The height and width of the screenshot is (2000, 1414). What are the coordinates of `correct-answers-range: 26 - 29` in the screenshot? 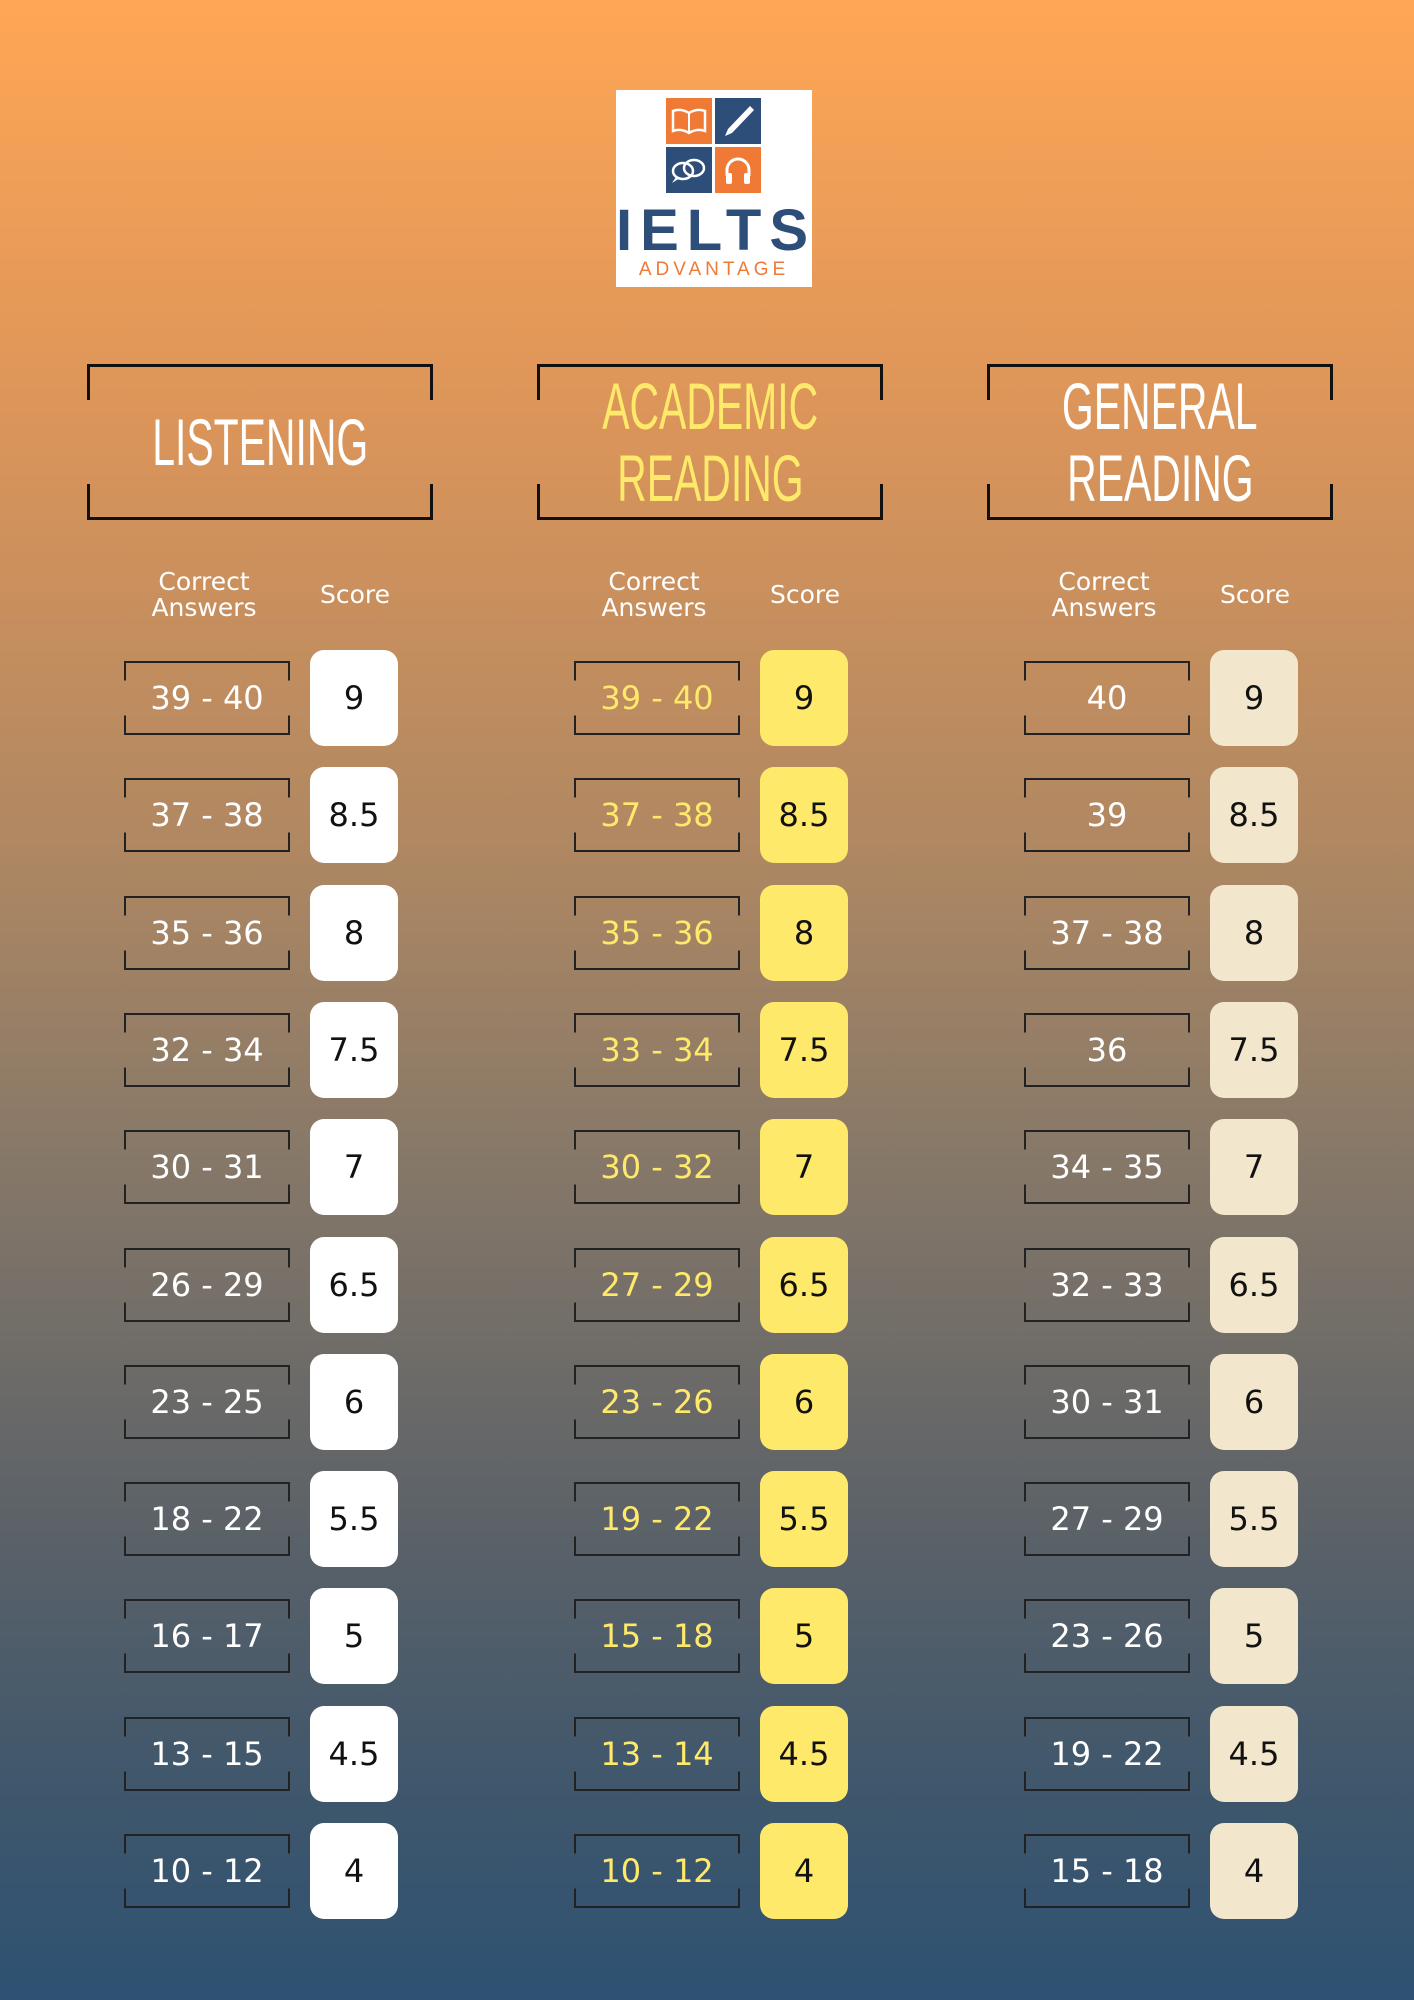 It's located at (207, 1284).